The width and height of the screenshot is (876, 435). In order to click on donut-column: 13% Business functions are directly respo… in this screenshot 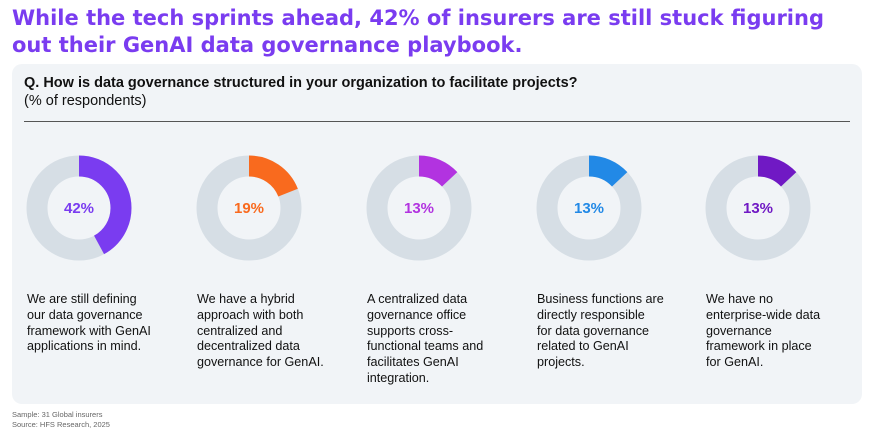, I will do `click(610, 262)`.